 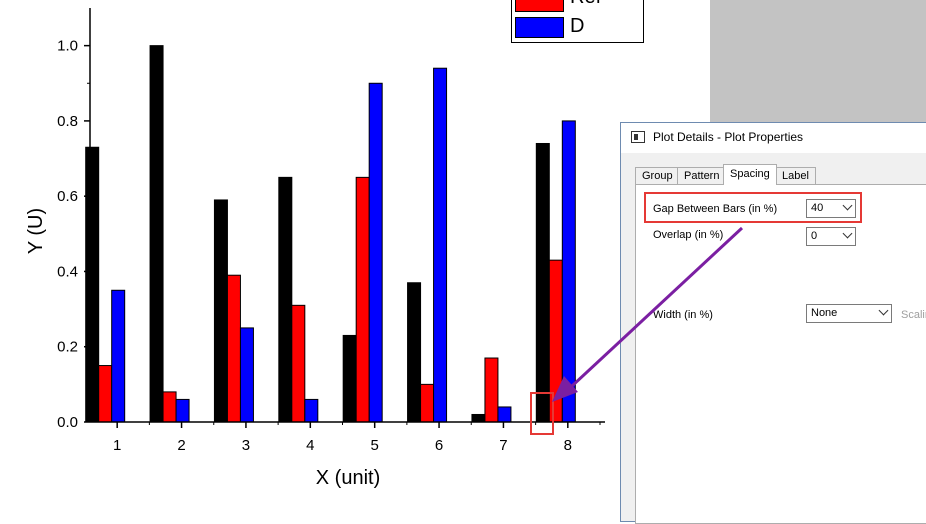 I want to click on gap-between-bars-combo: 40, so click(x=831, y=208).